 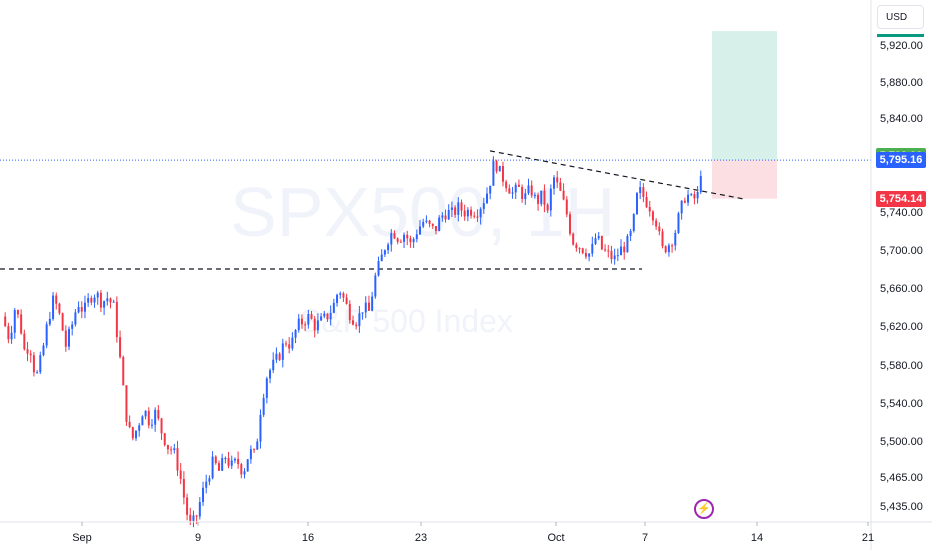 What do you see at coordinates (900, 17) in the screenshot?
I see `currency-button: USD` at bounding box center [900, 17].